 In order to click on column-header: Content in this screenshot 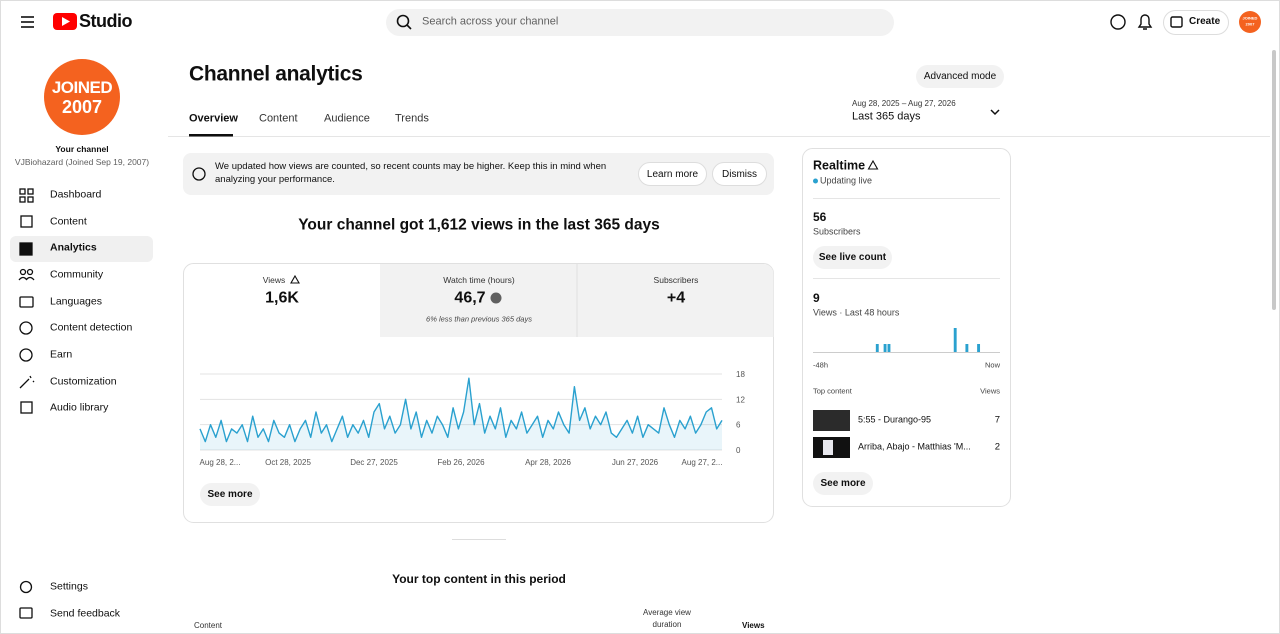, I will do `click(208, 626)`.